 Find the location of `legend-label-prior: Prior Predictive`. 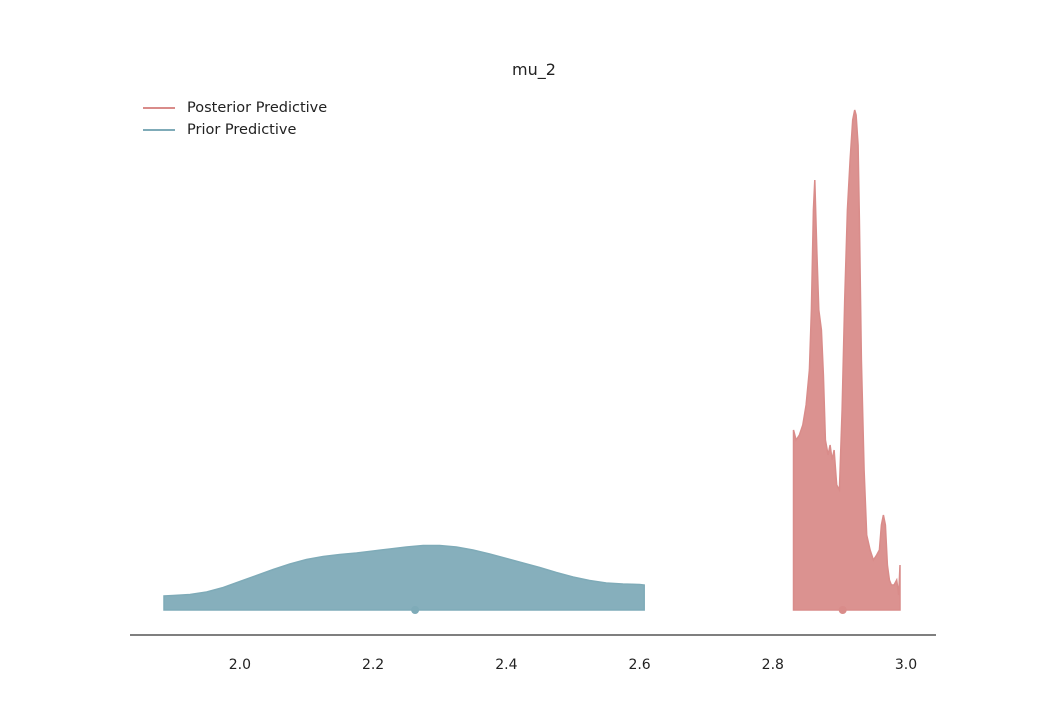

legend-label-prior: Prior Predictive is located at coordinates (242, 130).